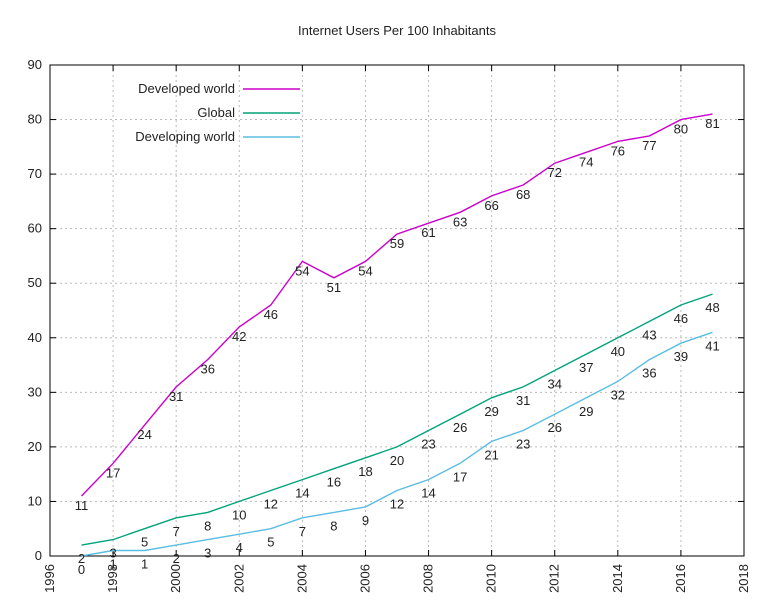 The width and height of the screenshot is (767, 616). I want to click on data-label: 4, so click(239, 547).